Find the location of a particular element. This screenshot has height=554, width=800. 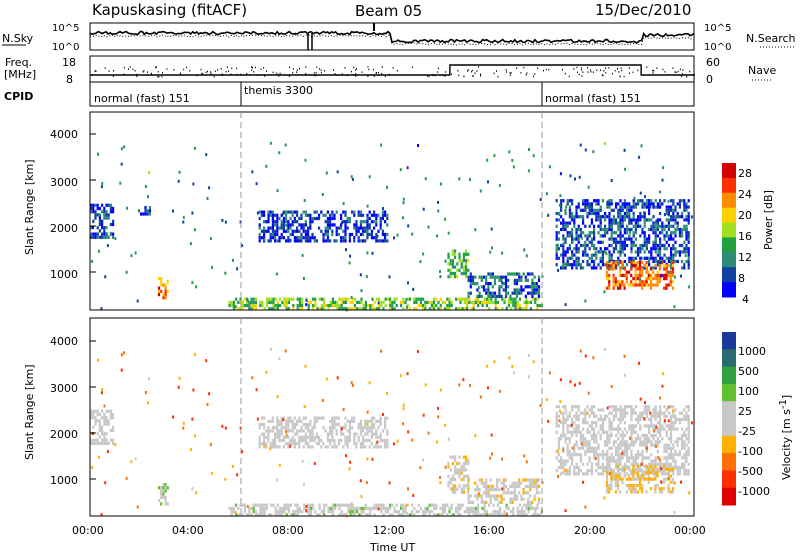

vel-ylabel: Slant Range [km] is located at coordinates (29, 412).